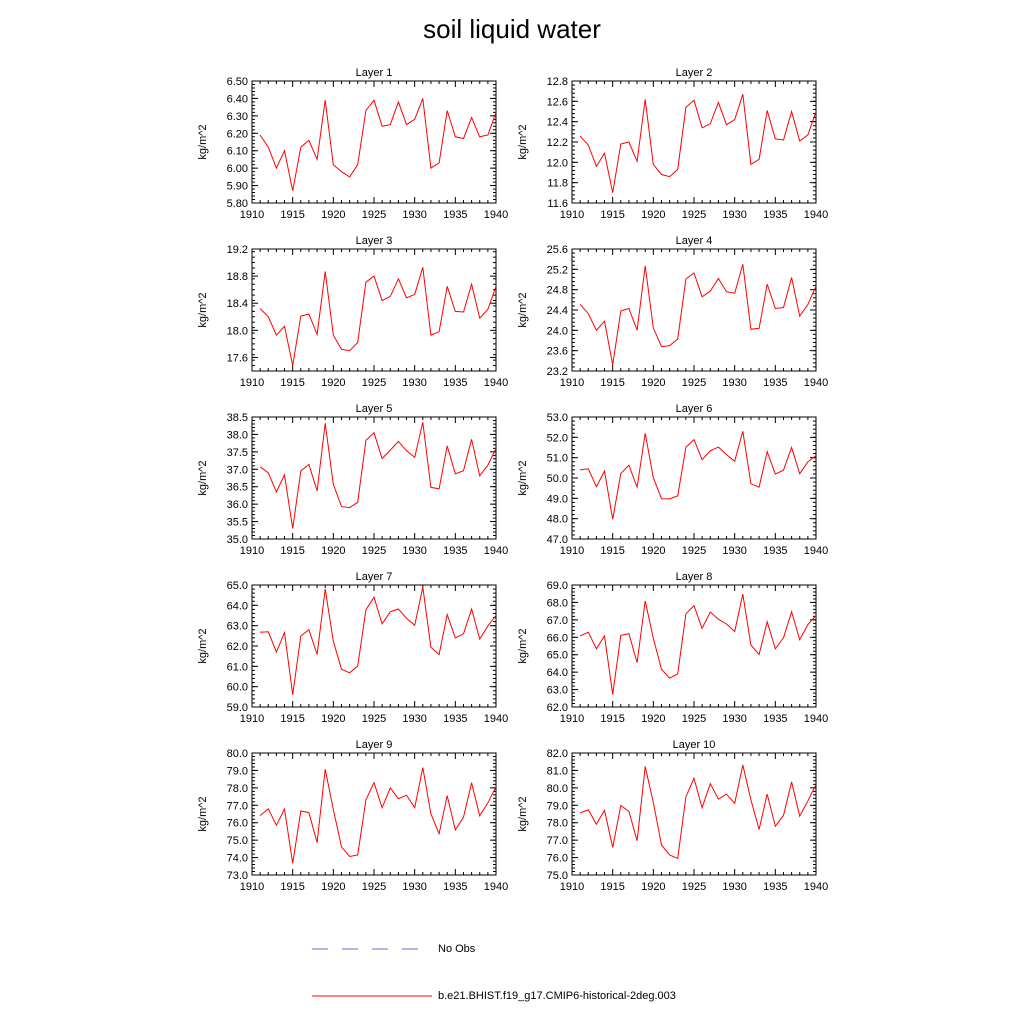  What do you see at coordinates (557, 204) in the screenshot?
I see `y-tick-label: 11.6` at bounding box center [557, 204].